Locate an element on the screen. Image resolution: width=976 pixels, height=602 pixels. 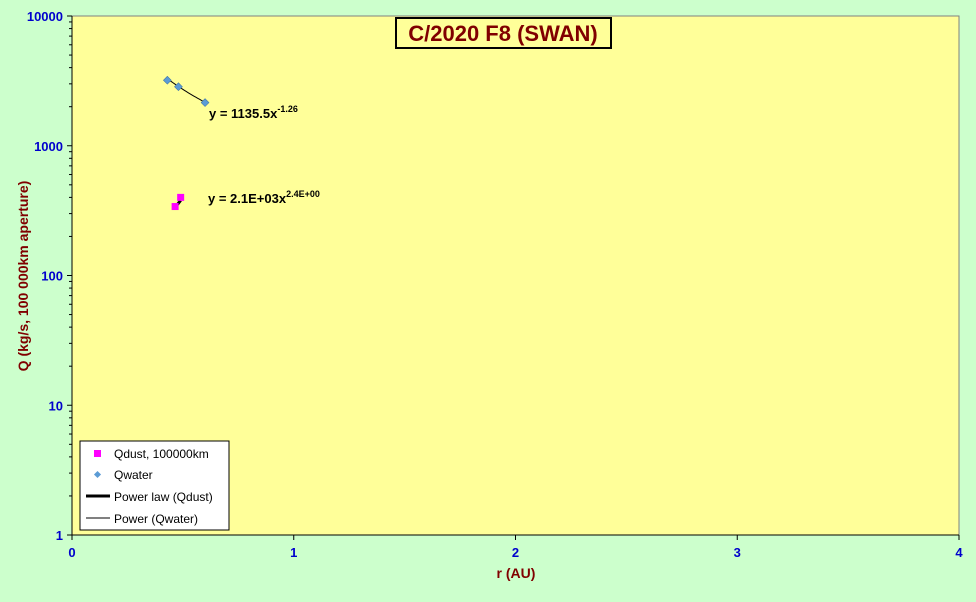
x-tick-label-2: 2 is located at coordinates (515, 552).